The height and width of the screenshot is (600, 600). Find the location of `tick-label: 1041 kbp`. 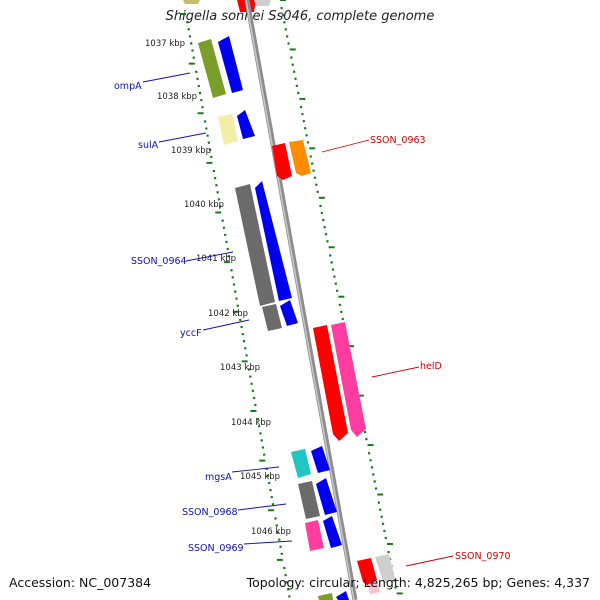

tick-label: 1041 kbp is located at coordinates (216, 259).